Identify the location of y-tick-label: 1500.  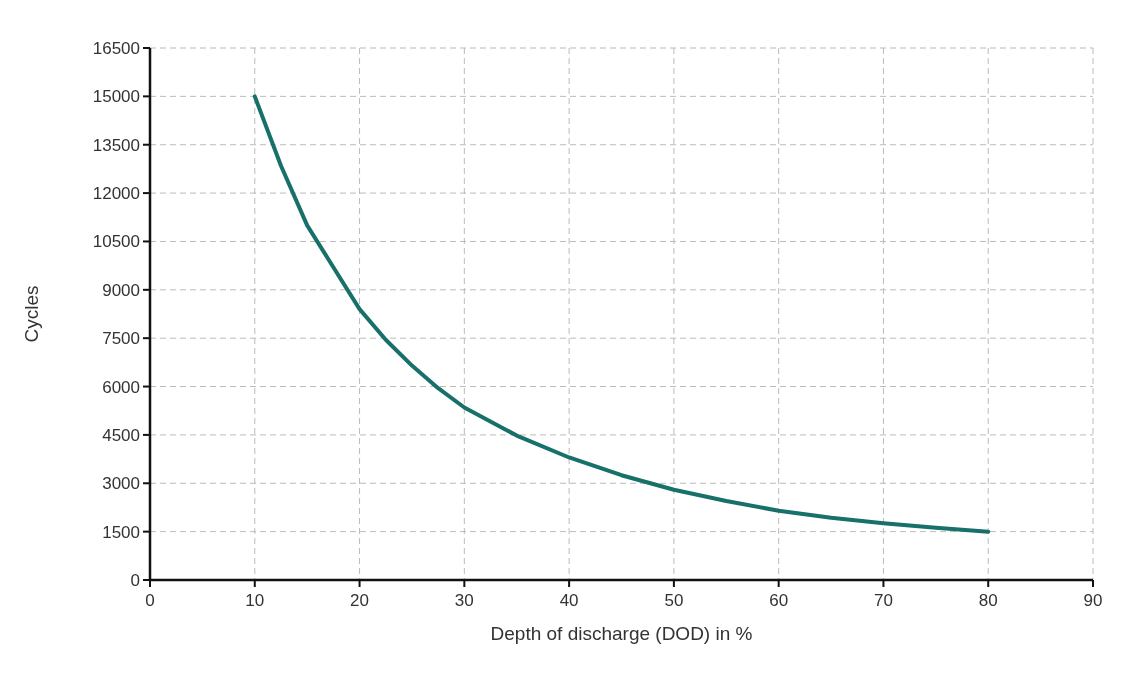
(121, 532).